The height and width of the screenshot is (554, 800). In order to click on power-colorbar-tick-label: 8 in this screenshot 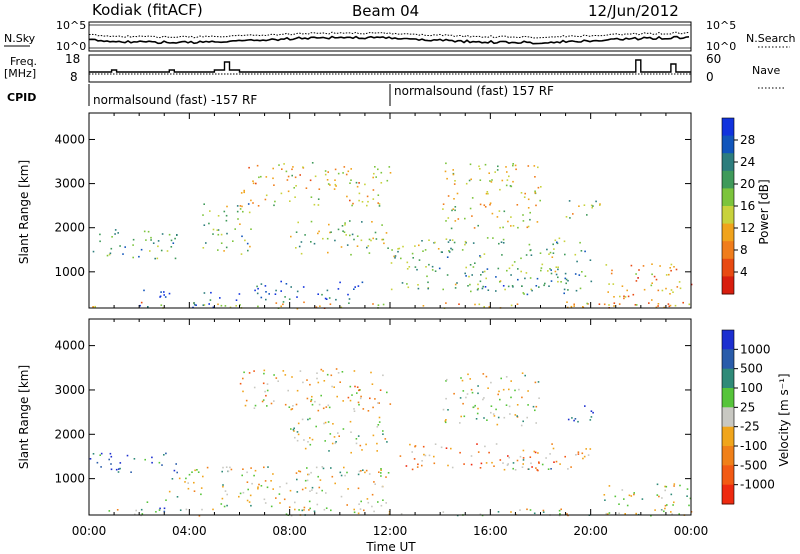, I will do `click(744, 250)`.